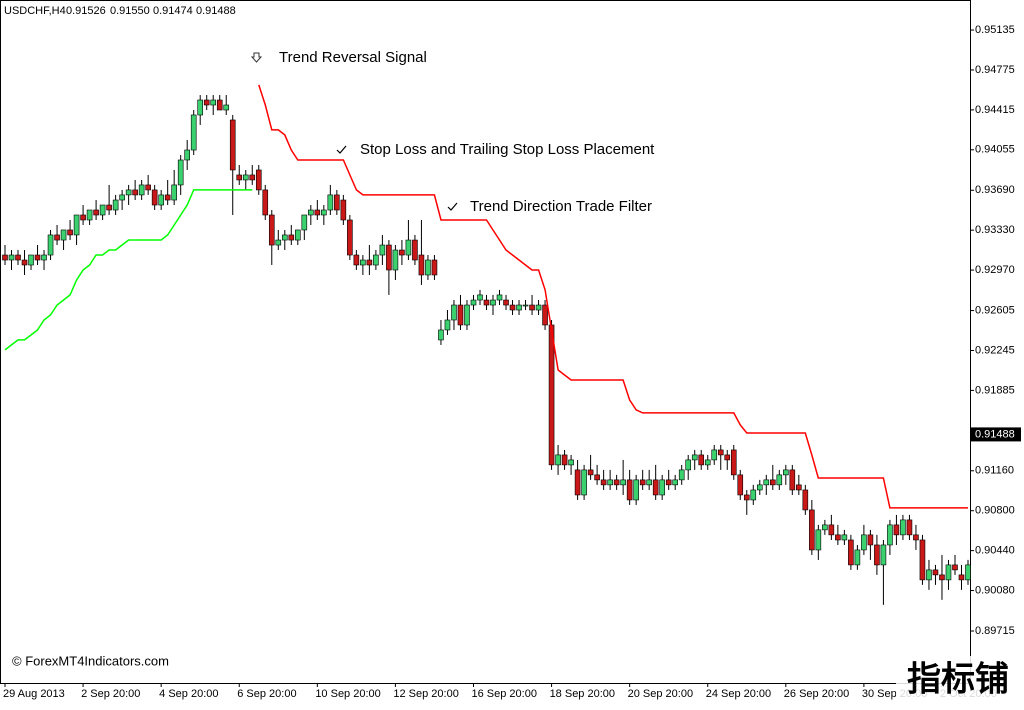  What do you see at coordinates (188, 694) in the screenshot?
I see `x-tick-label: 4 Sep 20:00` at bounding box center [188, 694].